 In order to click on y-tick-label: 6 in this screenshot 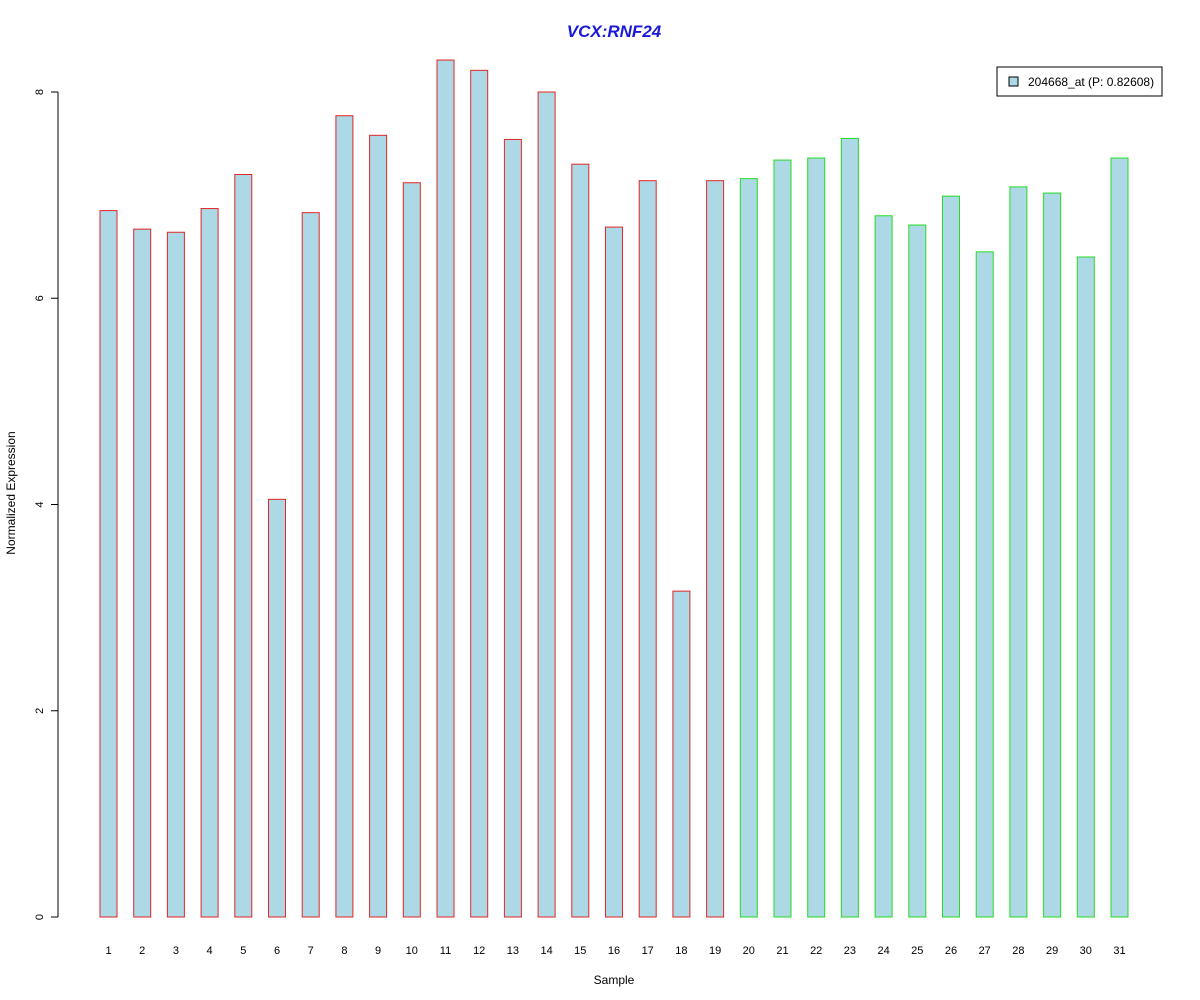, I will do `click(40, 298)`.